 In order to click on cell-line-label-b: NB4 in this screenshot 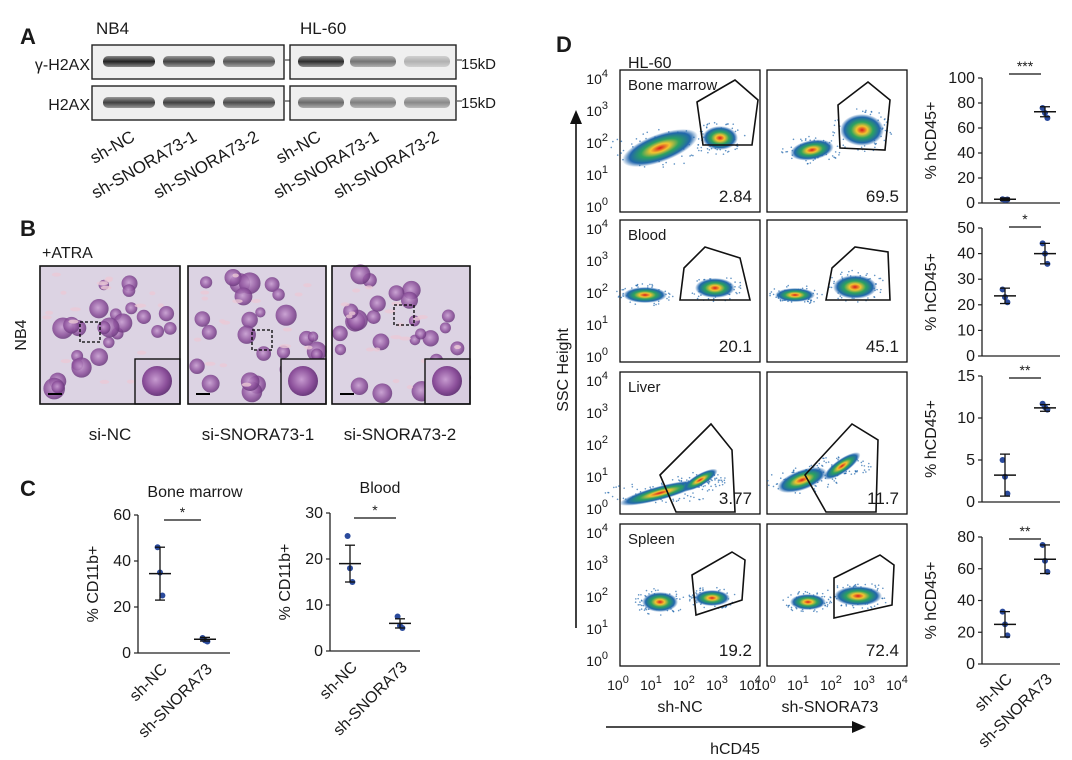, I will do `click(21, 334)`.